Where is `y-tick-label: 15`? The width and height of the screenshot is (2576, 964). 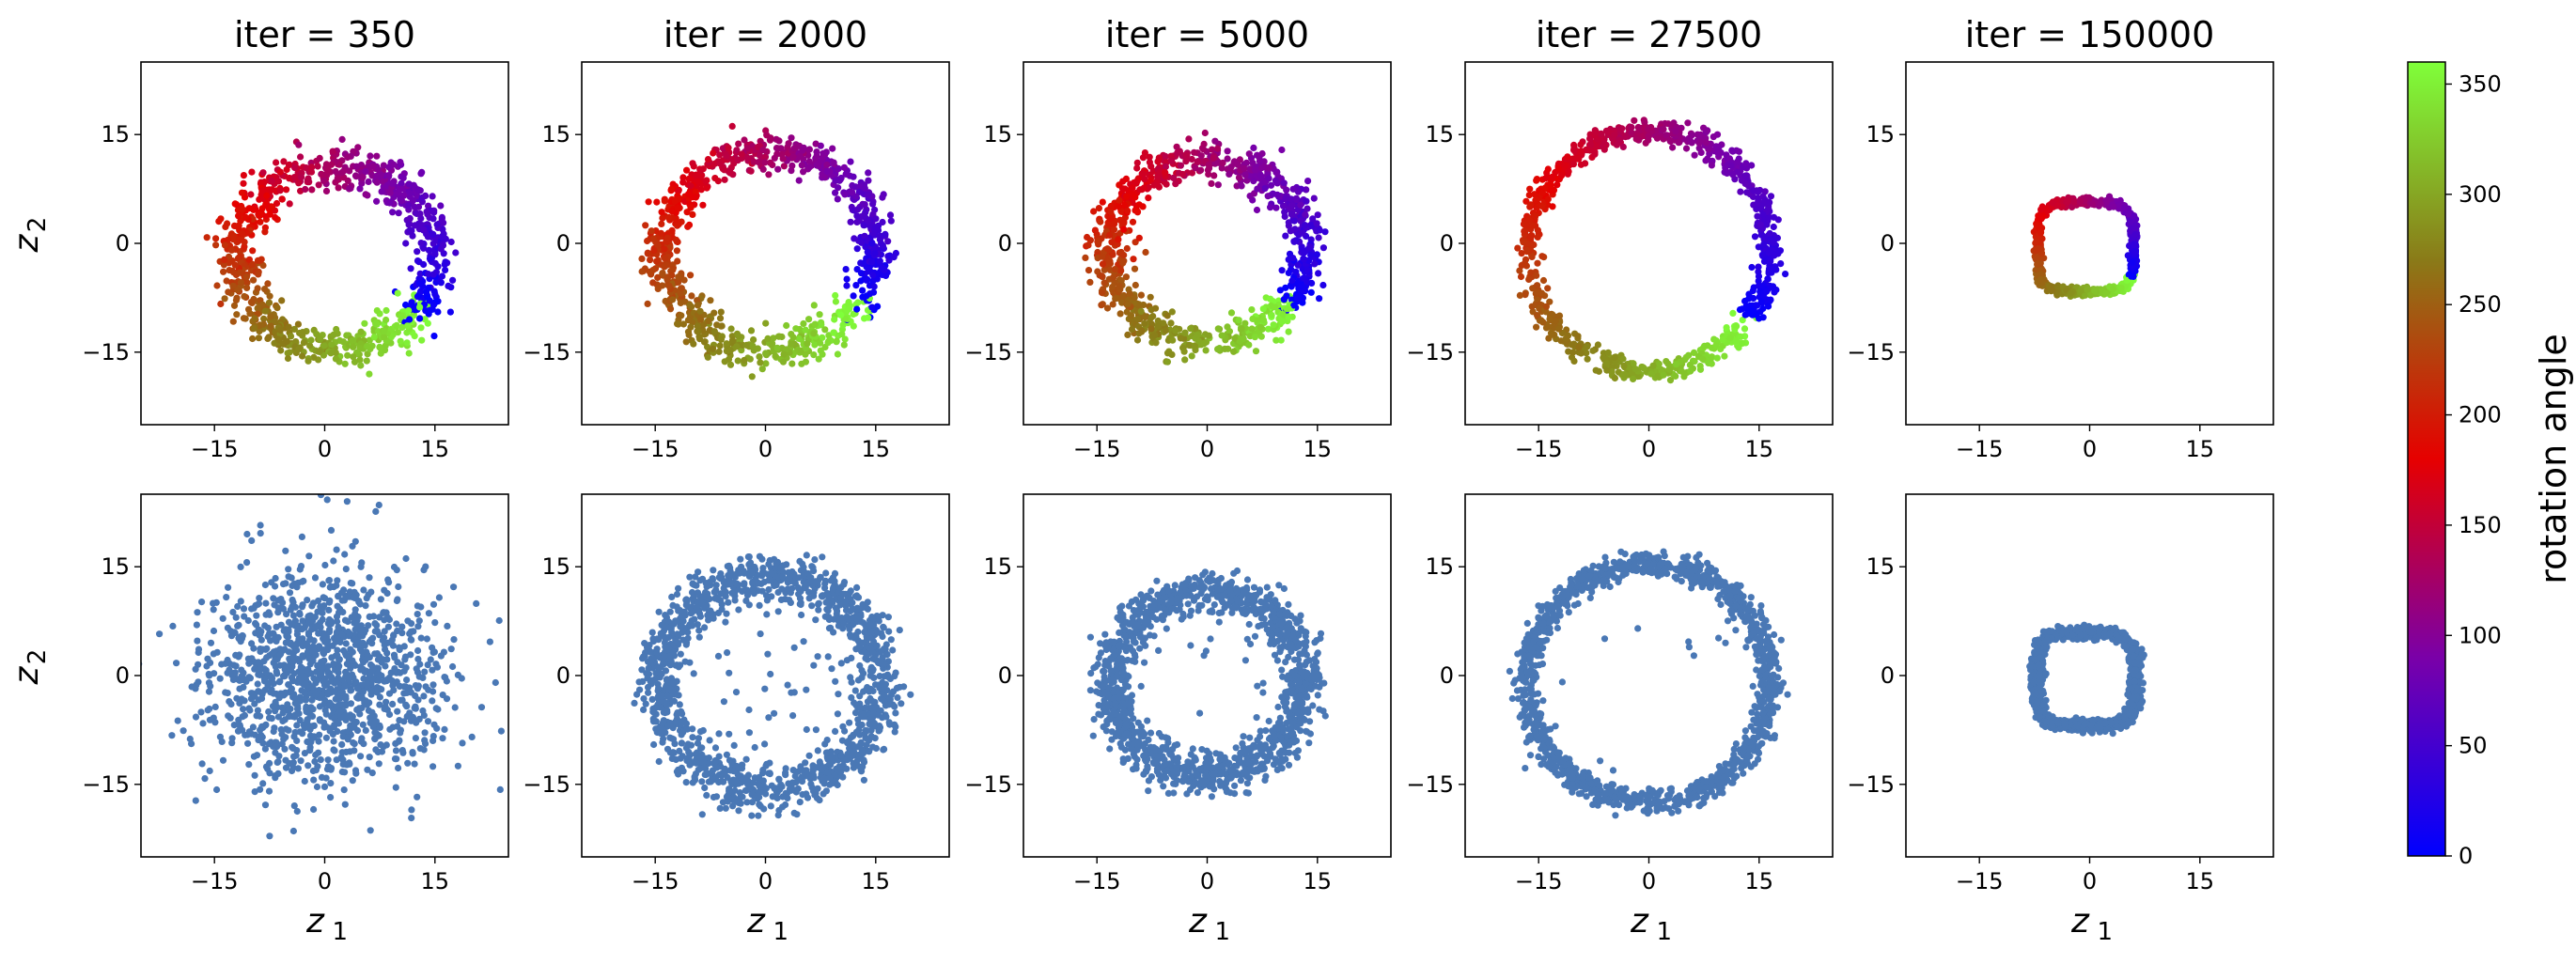
y-tick-label: 15 is located at coordinates (555, 134).